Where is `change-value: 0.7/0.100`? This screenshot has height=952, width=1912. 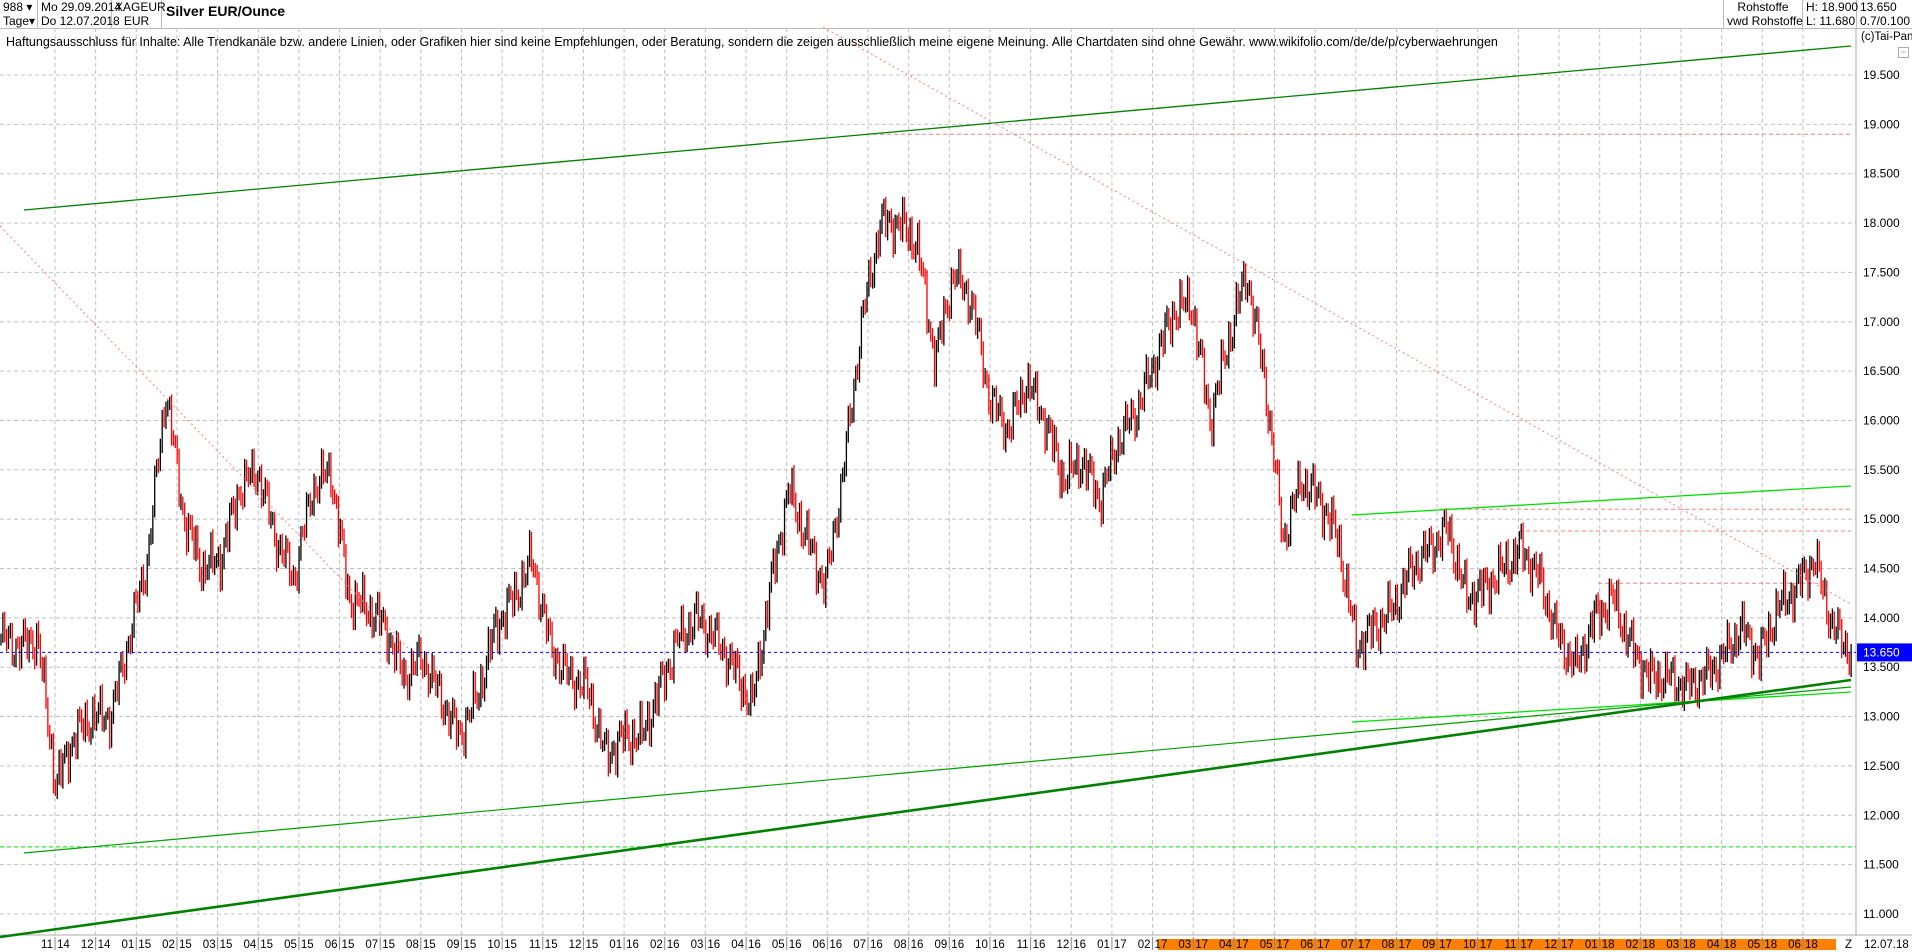 change-value: 0.7/0.100 is located at coordinates (1885, 21).